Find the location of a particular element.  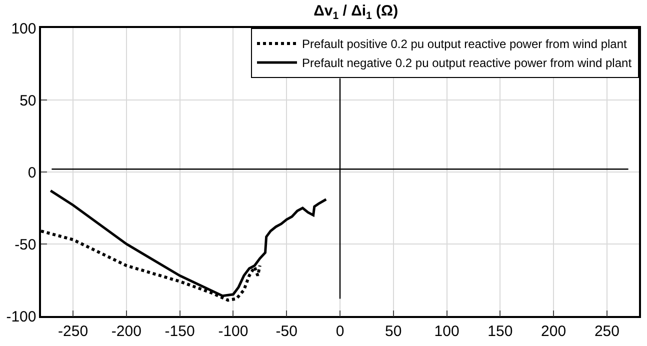

y-tick-label: -50 is located at coordinates (25, 245).